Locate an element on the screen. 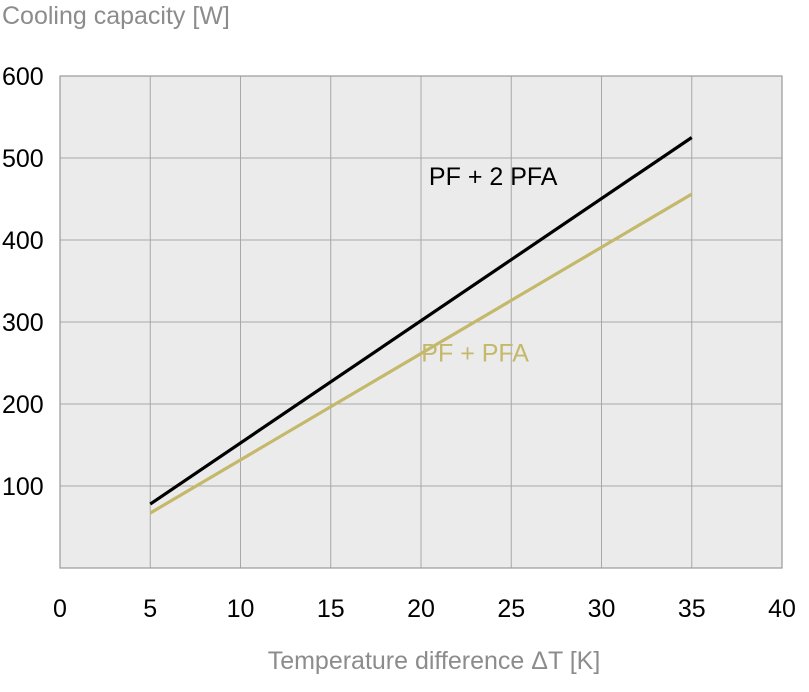 This screenshot has height=692, width=809. x-tick-labels: 0 5 10 15 20 25 30 35 40 is located at coordinates (424, 609).